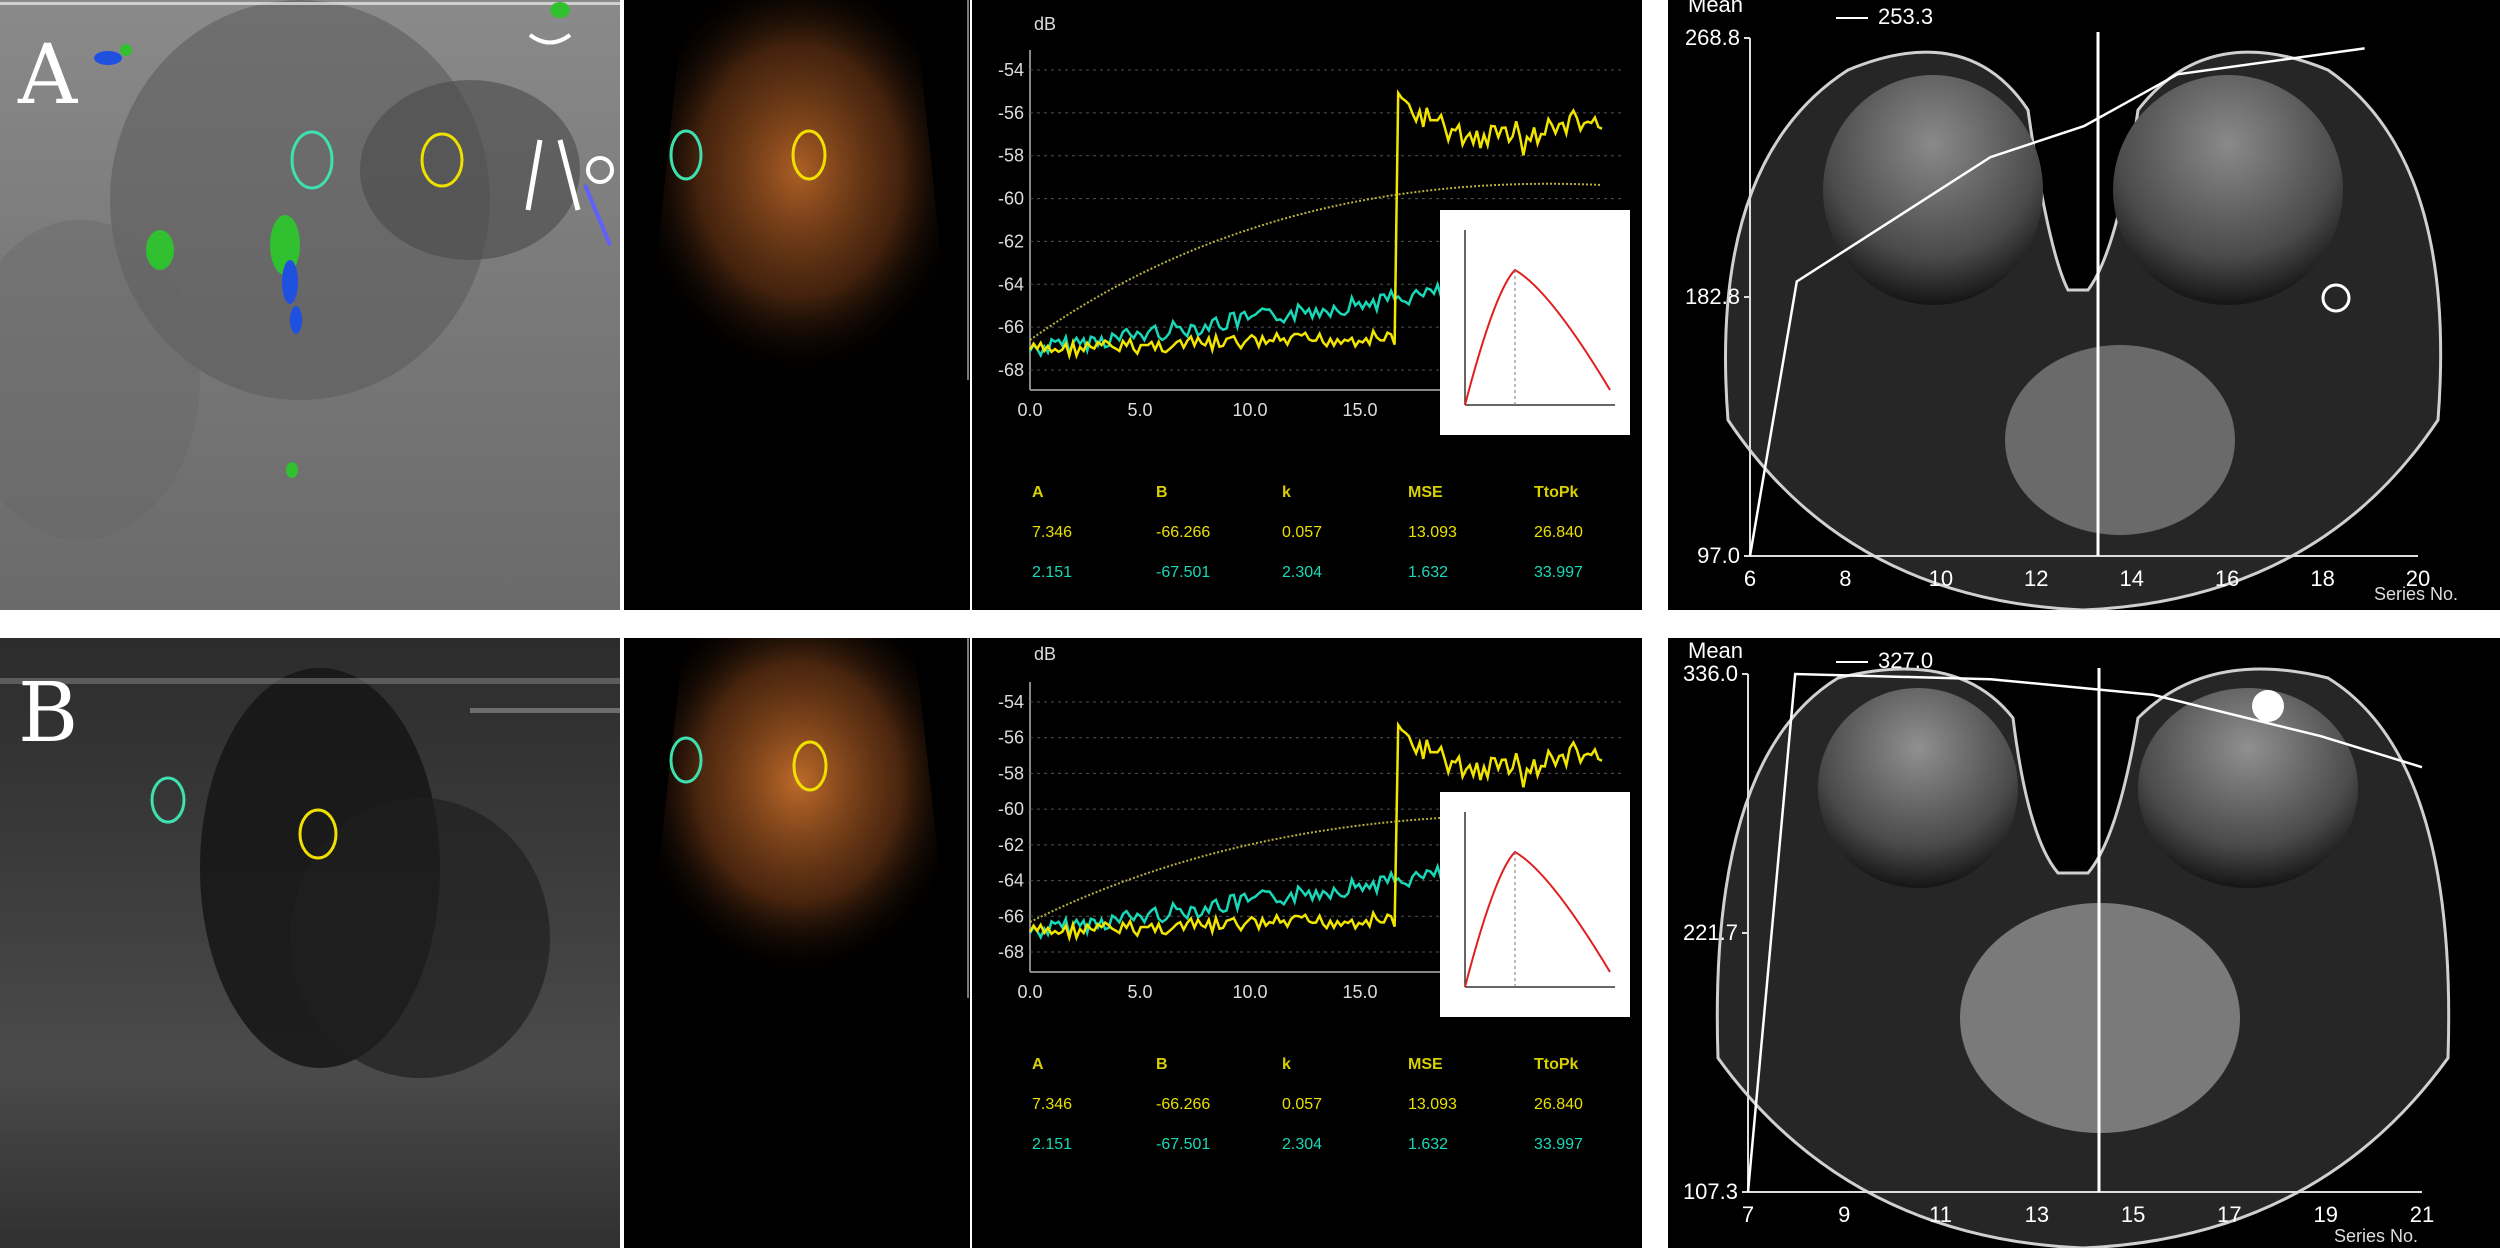 The height and width of the screenshot is (1251, 2500). Describe the element at coordinates (2268, 706) in the screenshot. I see `enhancing-lesion` at that location.